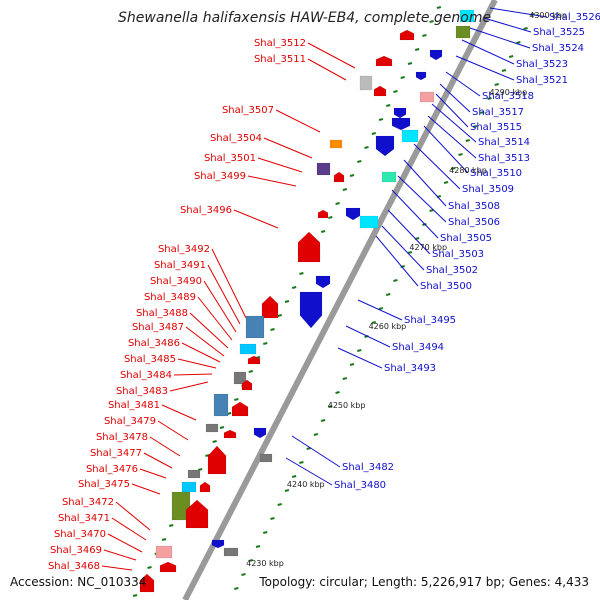  I want to click on gene-label-shal-3500: Shal_3500, so click(446, 286).